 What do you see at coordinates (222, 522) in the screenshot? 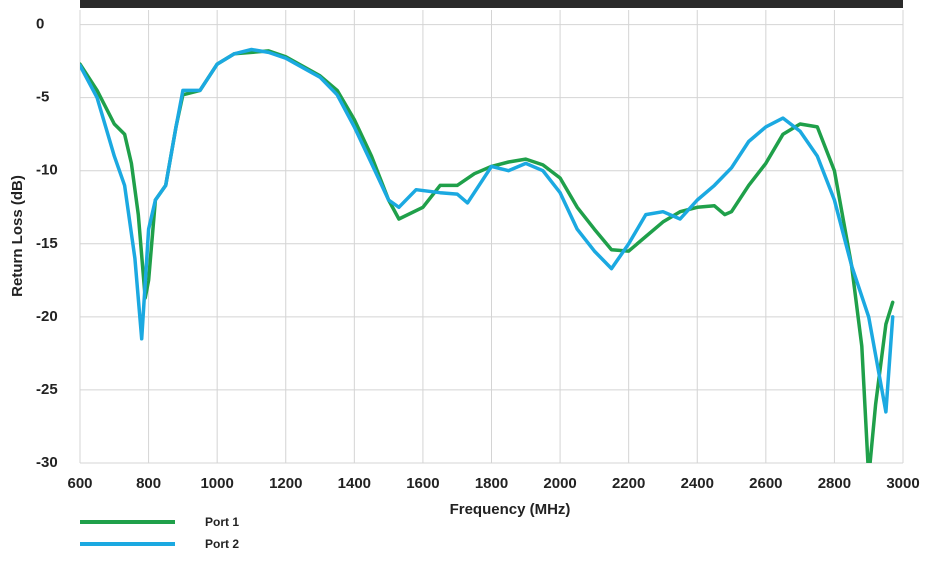
I see `legend-label: Port 1` at bounding box center [222, 522].